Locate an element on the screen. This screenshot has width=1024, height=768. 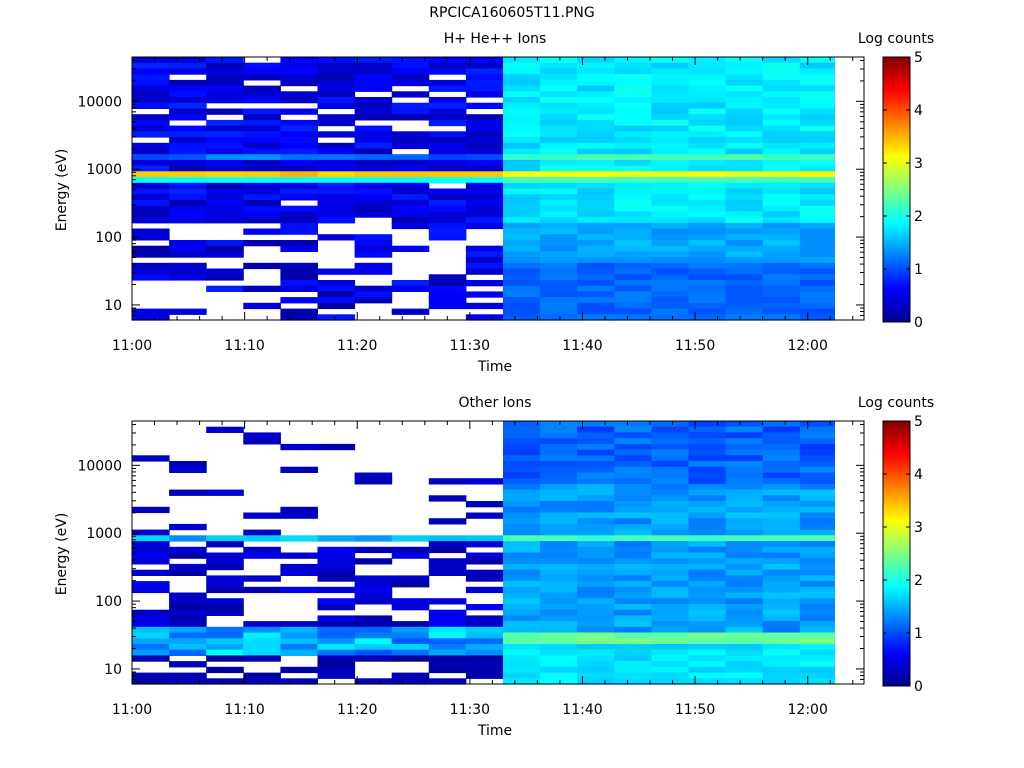
y-axis-label: Energy (eV) is located at coordinates (62, 554).